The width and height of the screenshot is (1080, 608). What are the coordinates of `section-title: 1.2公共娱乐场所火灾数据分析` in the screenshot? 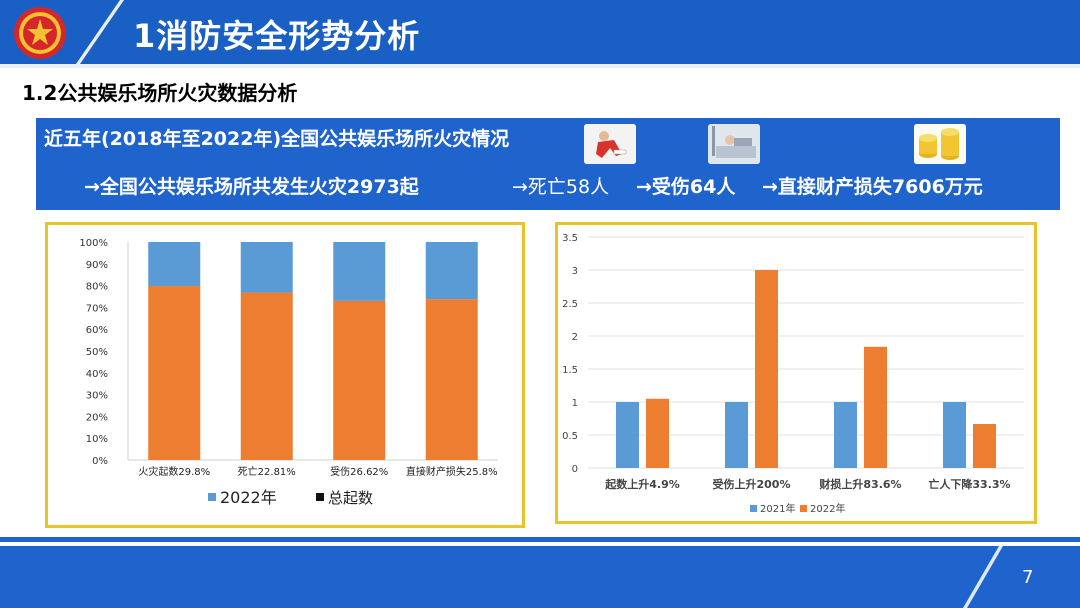 It's located at (160, 93).